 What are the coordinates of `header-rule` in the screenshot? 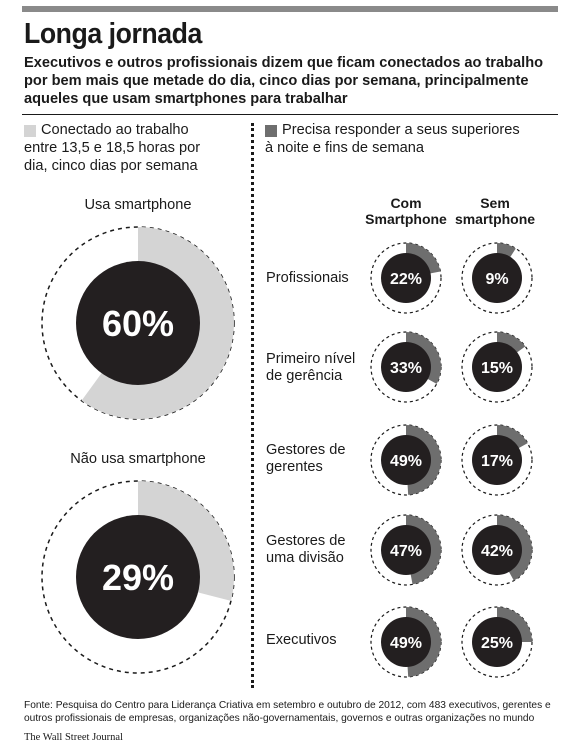 It's located at (290, 114).